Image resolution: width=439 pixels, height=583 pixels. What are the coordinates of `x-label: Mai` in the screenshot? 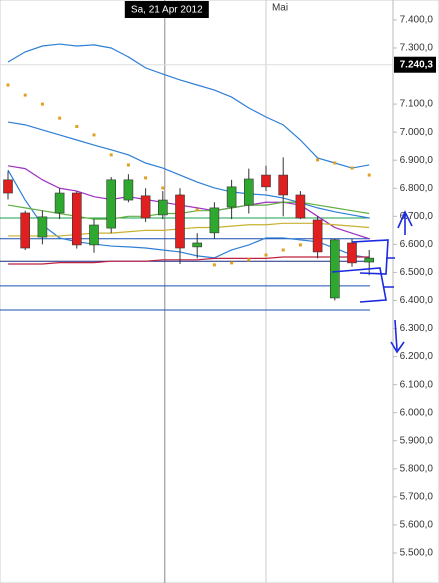 It's located at (280, 8).